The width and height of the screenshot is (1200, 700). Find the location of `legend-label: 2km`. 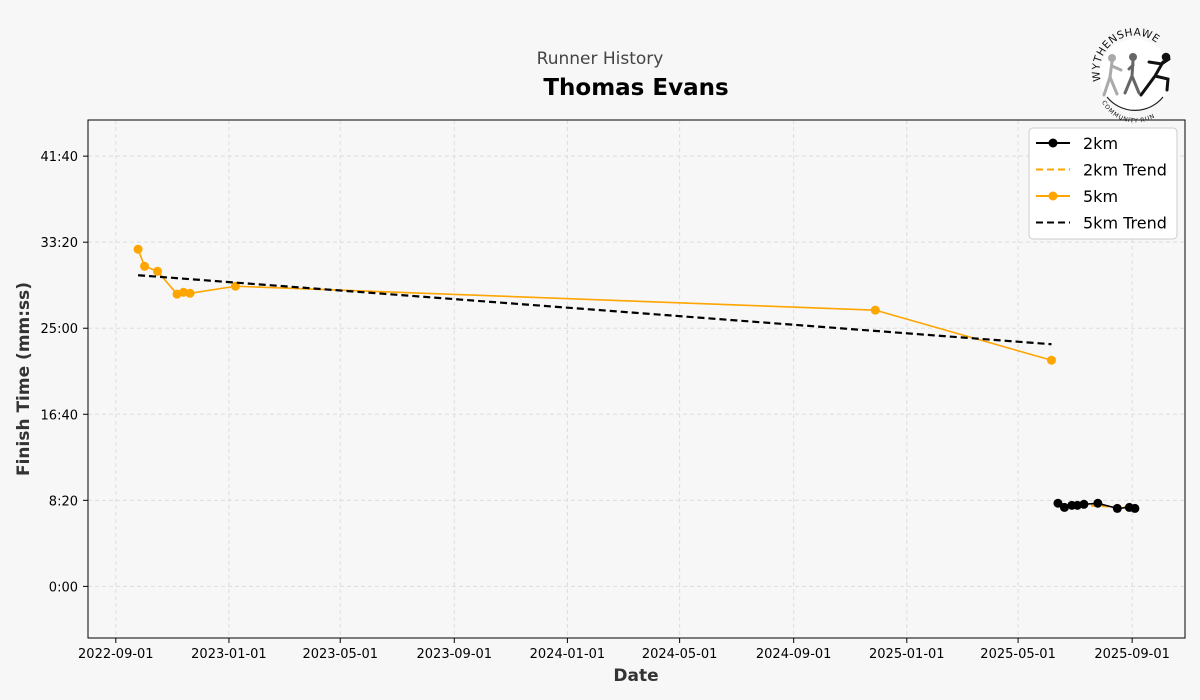

legend-label: 2km is located at coordinates (1100, 143).